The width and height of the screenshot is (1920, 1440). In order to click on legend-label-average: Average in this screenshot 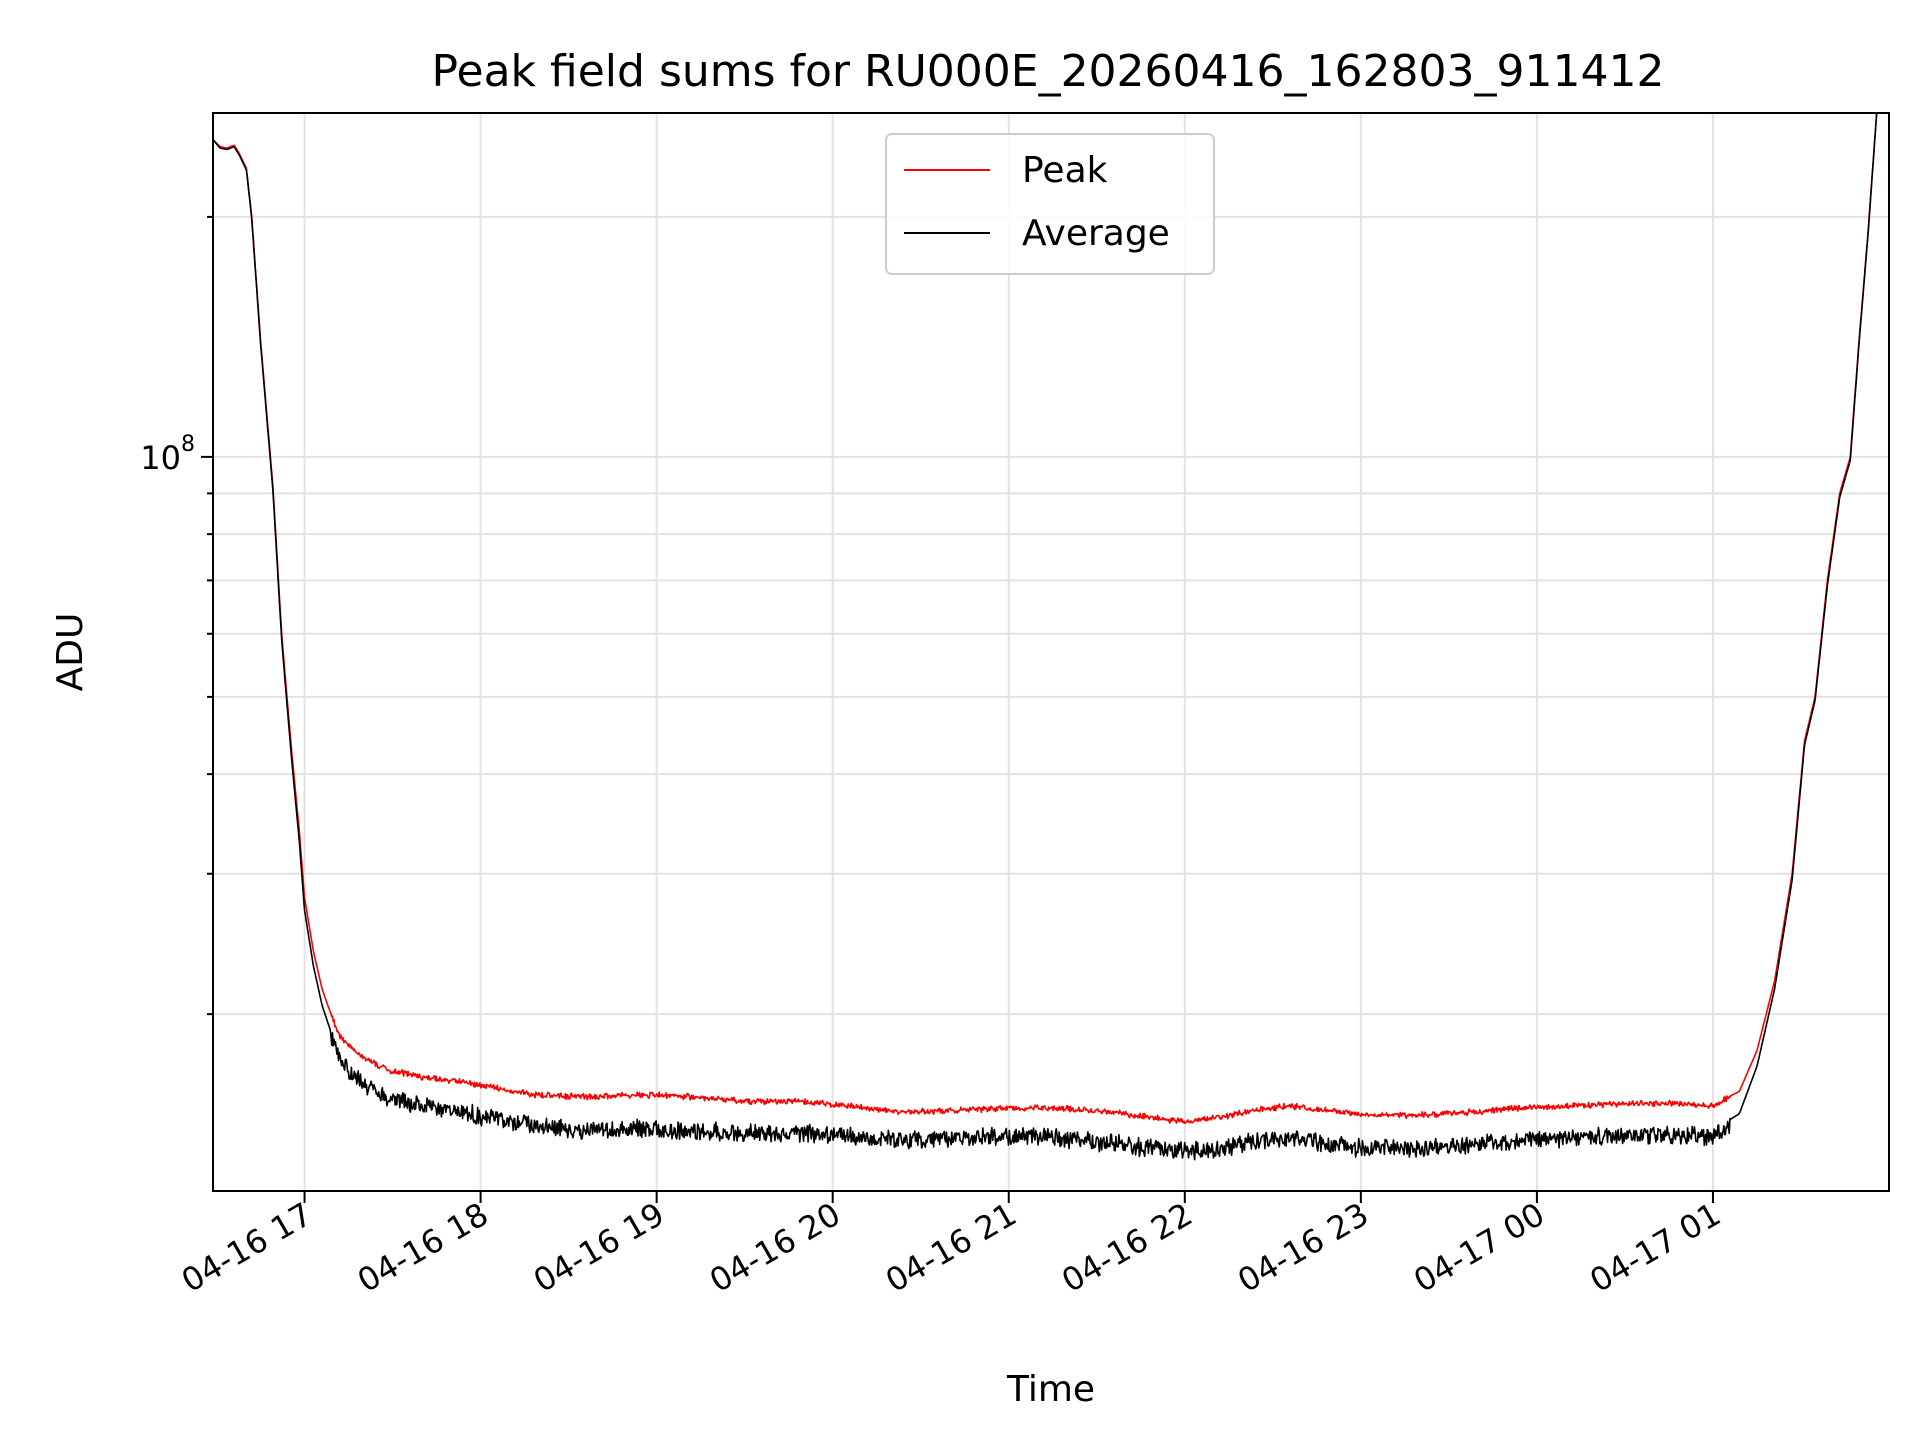, I will do `click(1096, 233)`.